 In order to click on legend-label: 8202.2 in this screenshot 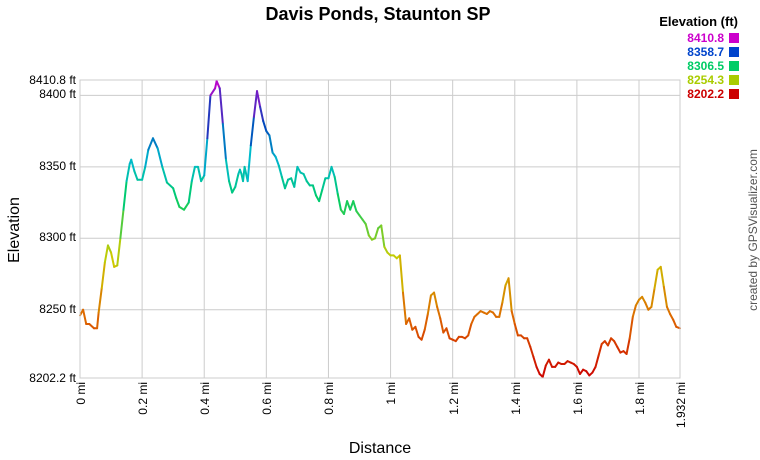, I will do `click(705, 94)`.